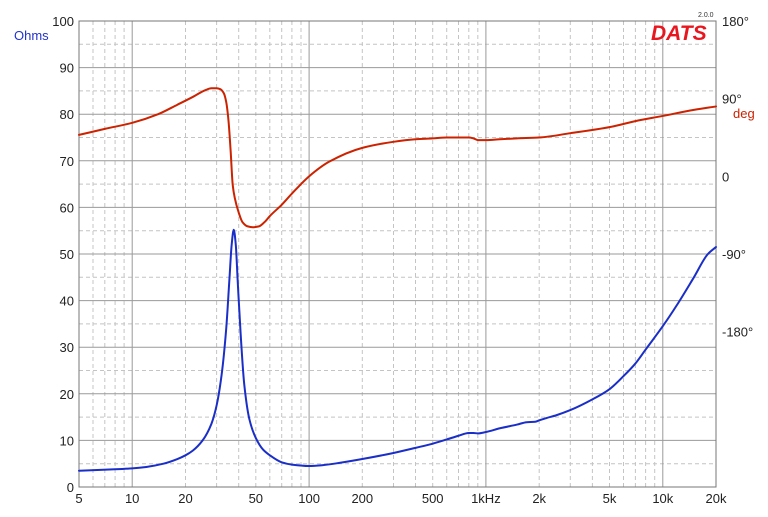 The height and width of the screenshot is (517, 768). What do you see at coordinates (67, 347) in the screenshot?
I see `y-left-tick-label: 30` at bounding box center [67, 347].